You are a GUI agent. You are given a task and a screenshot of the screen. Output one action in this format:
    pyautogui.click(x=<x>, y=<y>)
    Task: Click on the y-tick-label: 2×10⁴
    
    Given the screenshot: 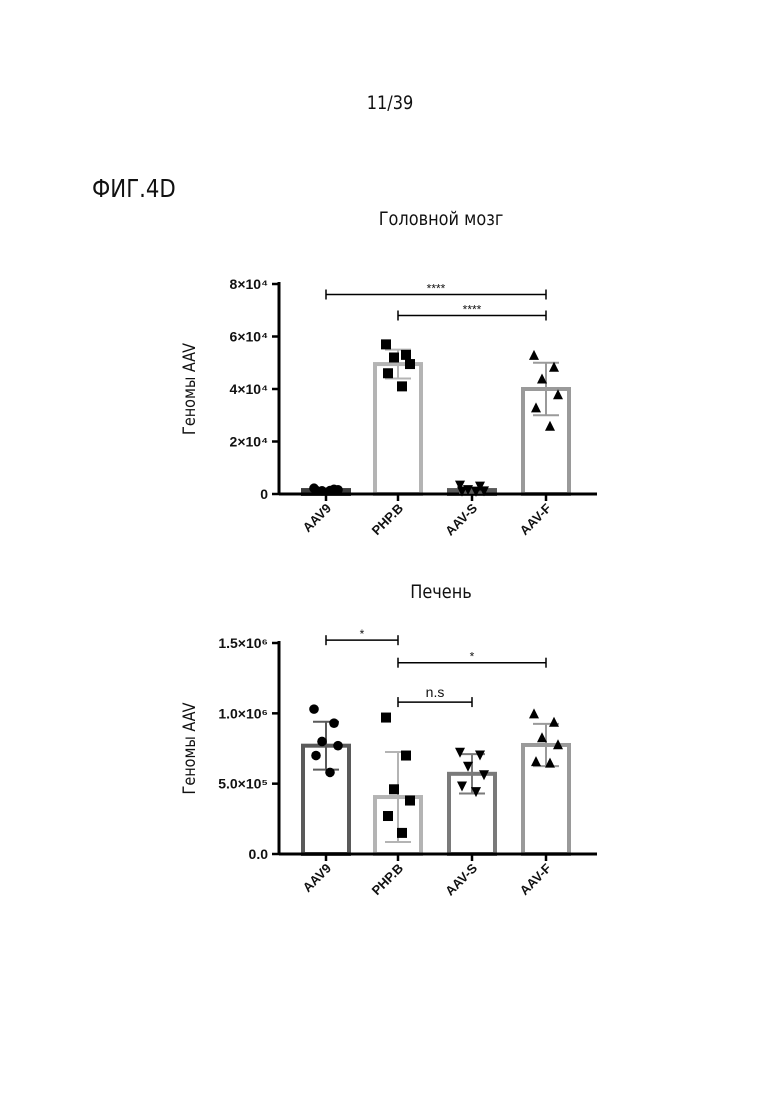 What is the action you would take?
    pyautogui.click(x=249, y=442)
    